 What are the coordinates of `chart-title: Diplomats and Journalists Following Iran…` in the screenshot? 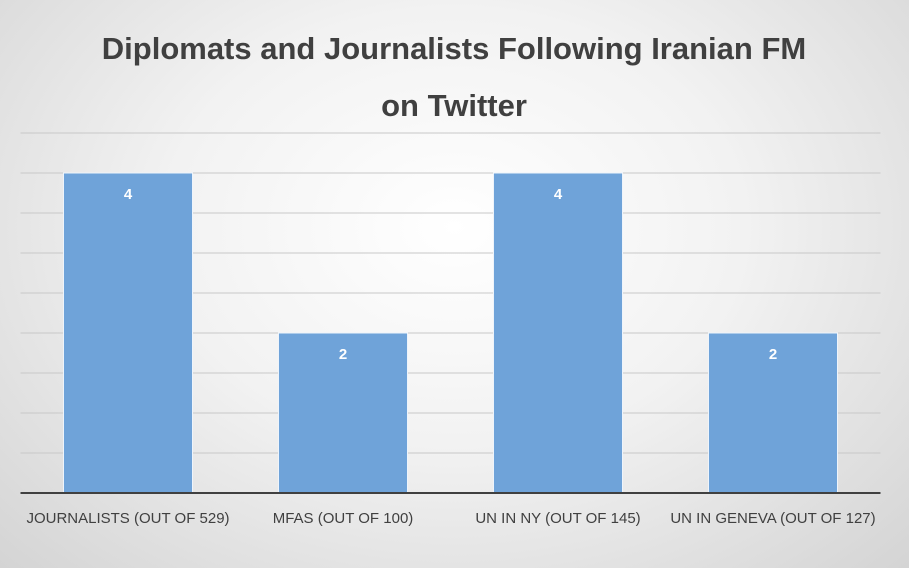 It's located at (454, 77).